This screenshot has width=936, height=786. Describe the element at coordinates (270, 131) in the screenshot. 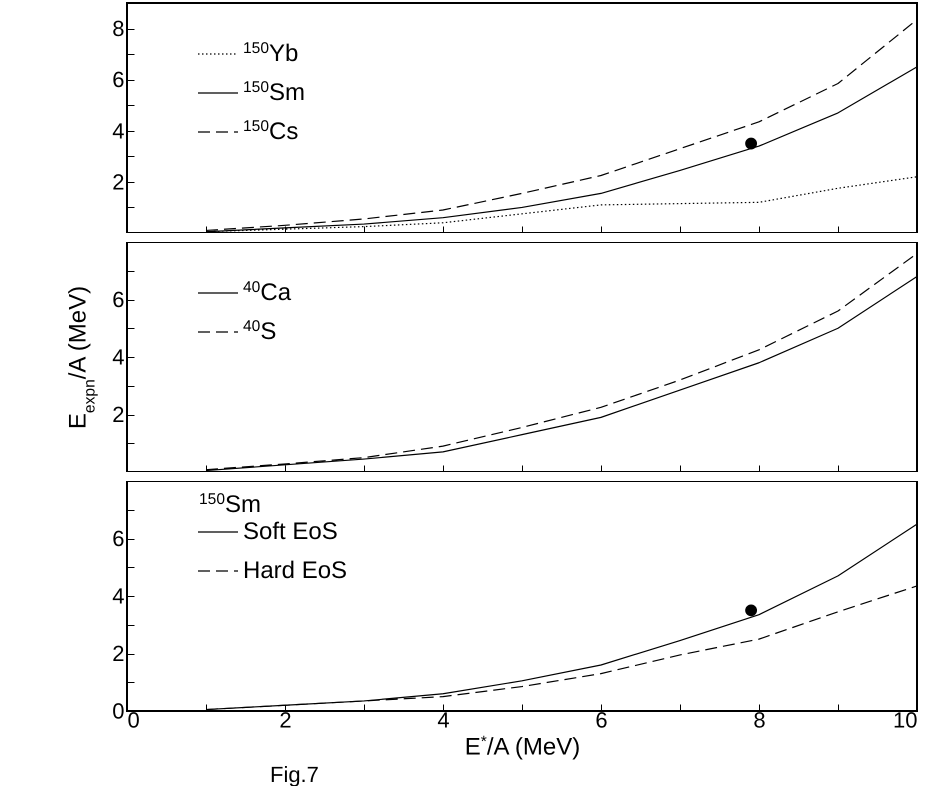

I see `legend-label: $^{150}$Cs` at that location.